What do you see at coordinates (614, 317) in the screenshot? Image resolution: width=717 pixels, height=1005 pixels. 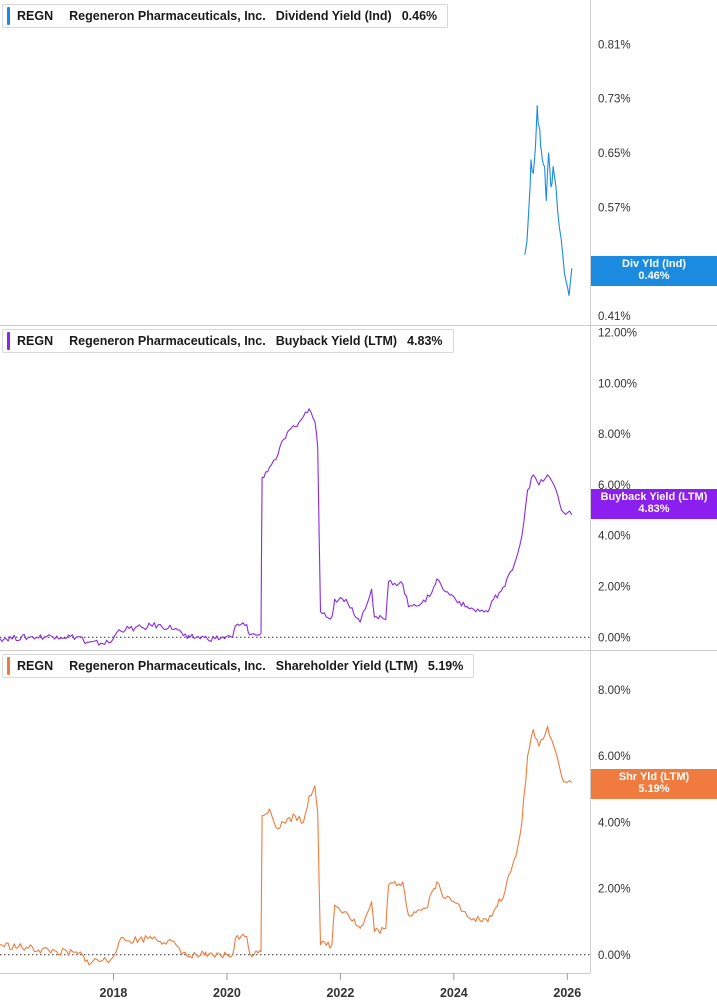 I see `y-tick-label: 0.41%` at bounding box center [614, 317].